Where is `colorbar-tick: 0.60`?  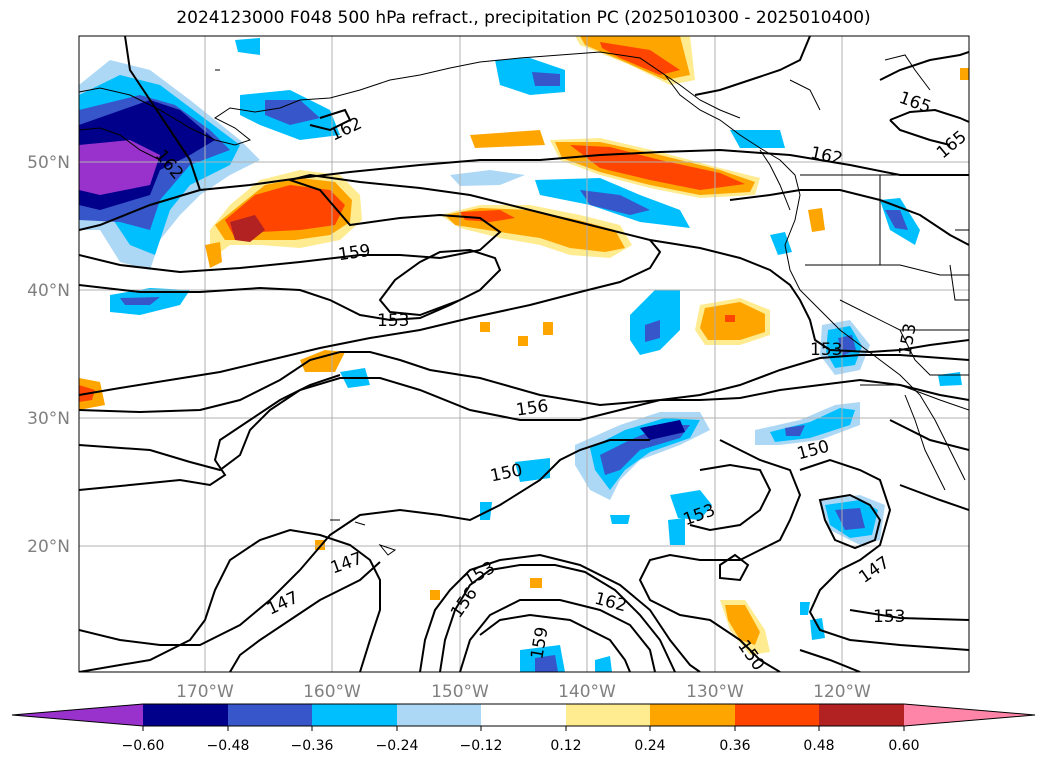
colorbar-tick: 0.60 is located at coordinates (903, 746).